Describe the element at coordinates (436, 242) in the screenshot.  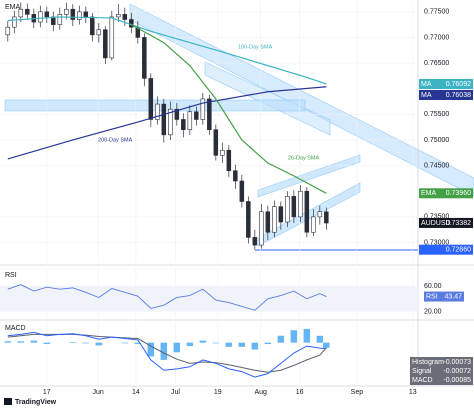
I see `y-tick-label: 0.73000` at that location.